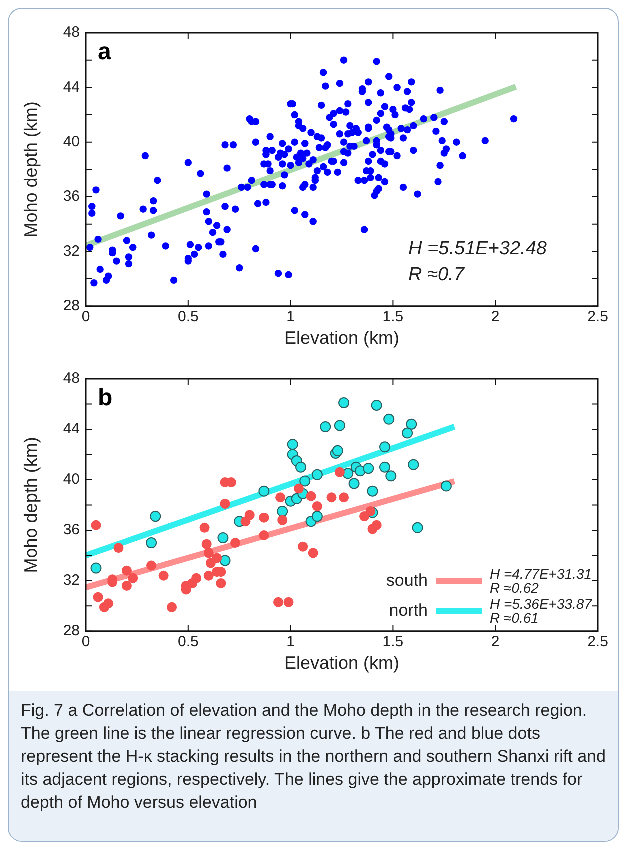 The image size is (627, 850). Describe the element at coordinates (515, 588) in the screenshot. I see `annotation: R ≈0.62` at that location.